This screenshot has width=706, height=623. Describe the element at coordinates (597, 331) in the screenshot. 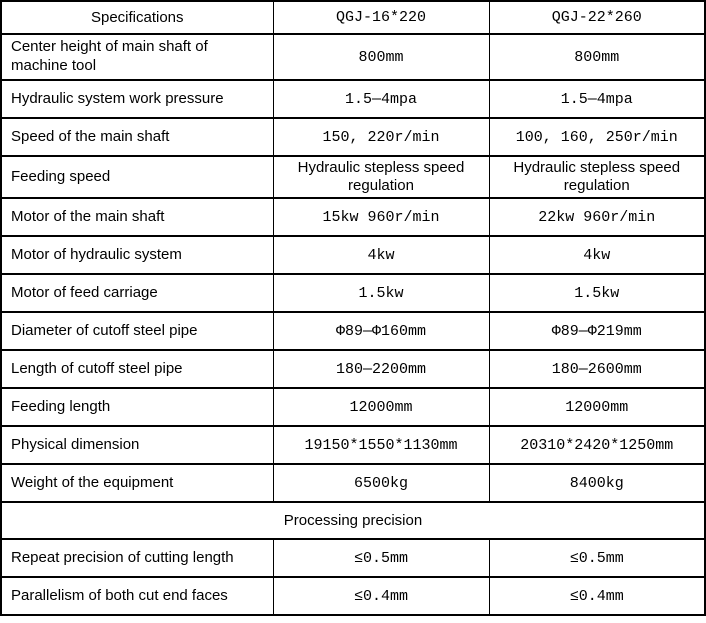

I see `spec-value: Φ89—Φ219mm` at that location.